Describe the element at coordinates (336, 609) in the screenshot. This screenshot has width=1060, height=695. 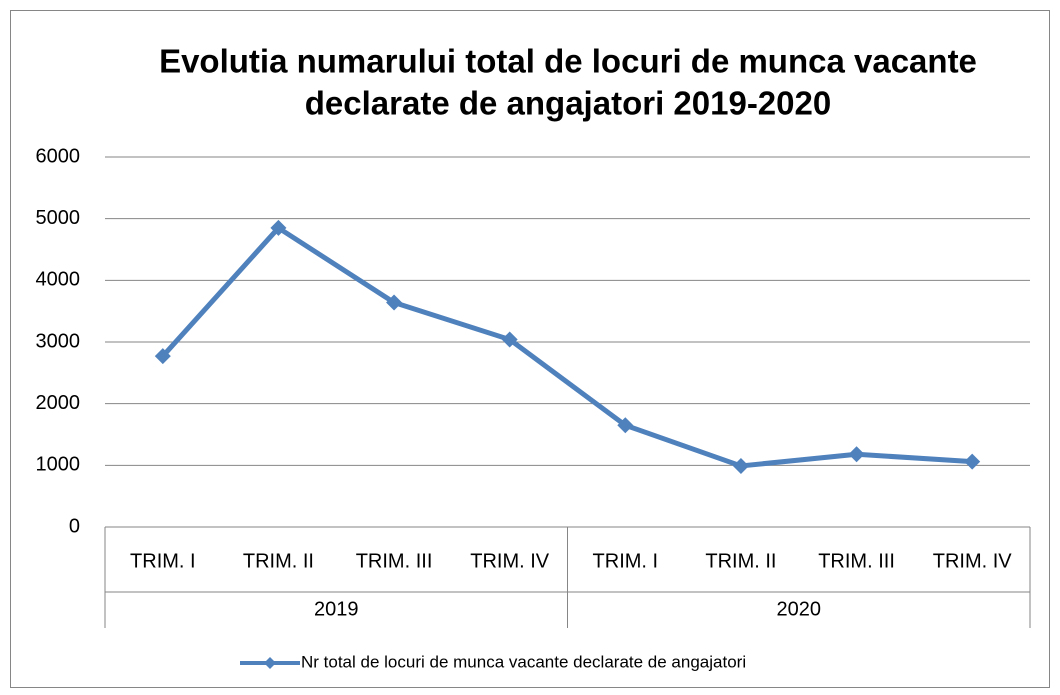
I see `group-label: 2019` at that location.